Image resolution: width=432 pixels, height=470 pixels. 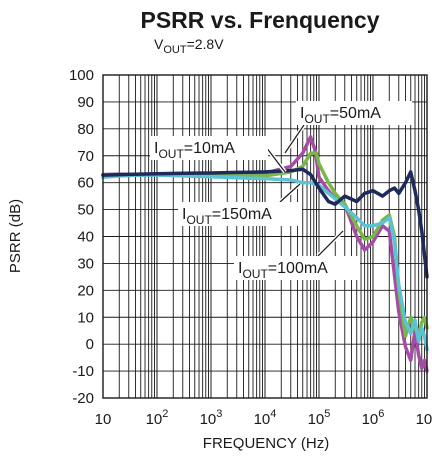 What do you see at coordinates (194, 150) in the screenshot?
I see `annotation-label: IOUT=10mA` at bounding box center [194, 150].